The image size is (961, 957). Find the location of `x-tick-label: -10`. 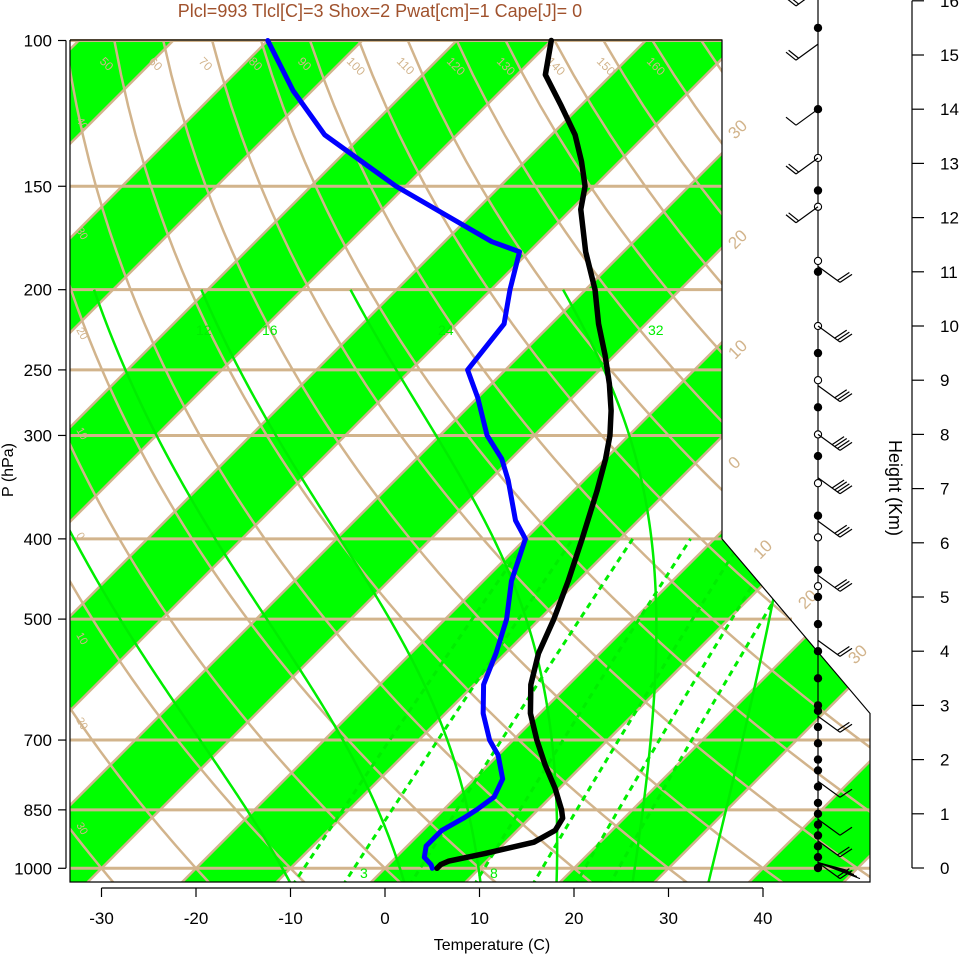

x-tick-label: -10 is located at coordinates (290, 918).